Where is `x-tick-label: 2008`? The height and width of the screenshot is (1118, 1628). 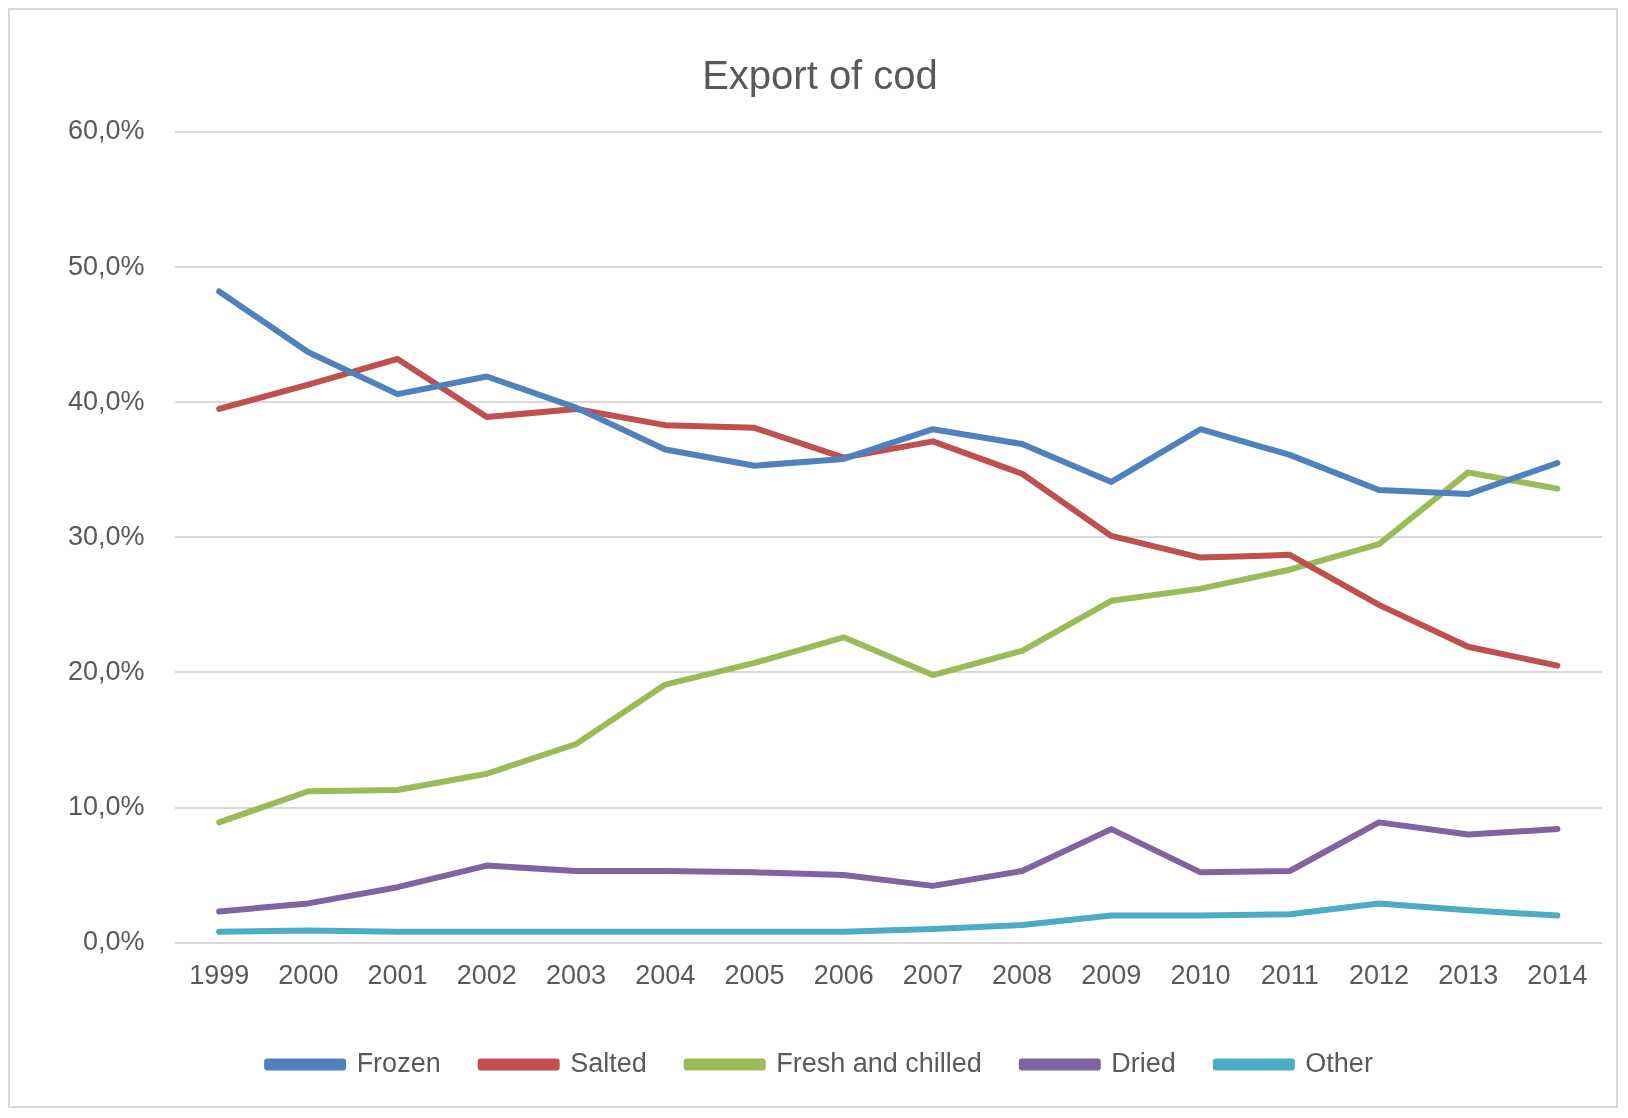
x-tick-label: 2008 is located at coordinates (1022, 975).